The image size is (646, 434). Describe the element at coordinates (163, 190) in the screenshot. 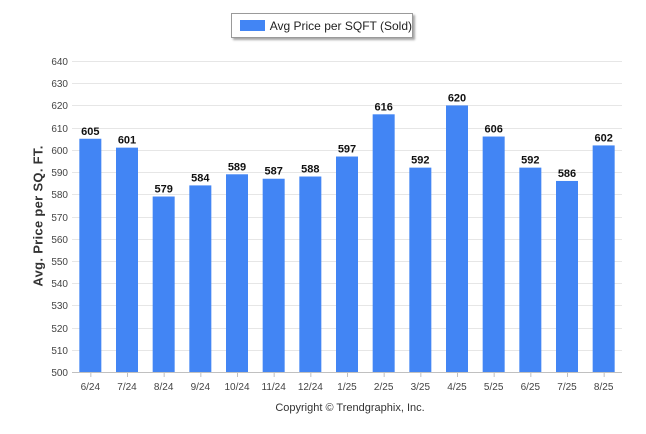

I see `data-label: 579` at that location.